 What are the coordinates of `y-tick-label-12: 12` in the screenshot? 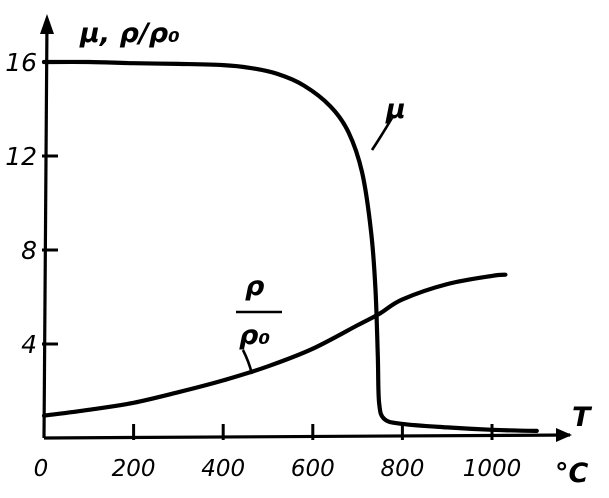 It's located at (21, 156).